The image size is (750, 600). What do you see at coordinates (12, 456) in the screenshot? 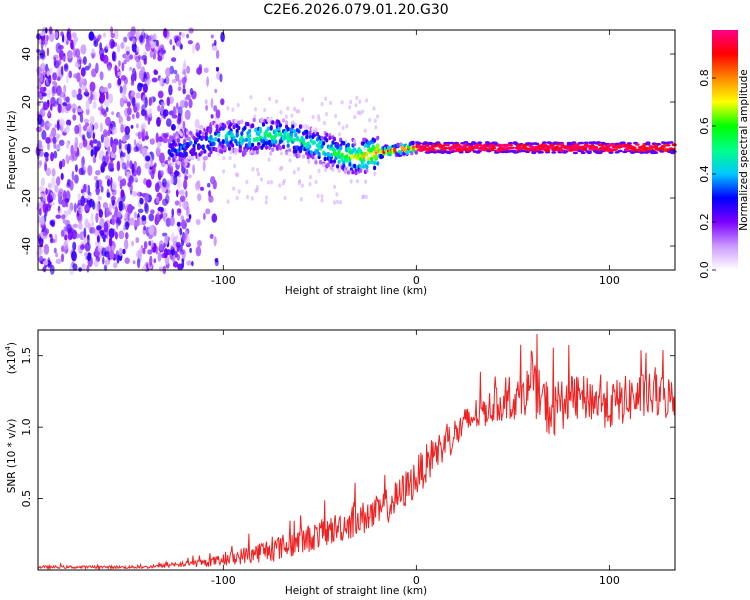
I see `snr-y-label: SNR (10 * v/v)` at bounding box center [12, 456].